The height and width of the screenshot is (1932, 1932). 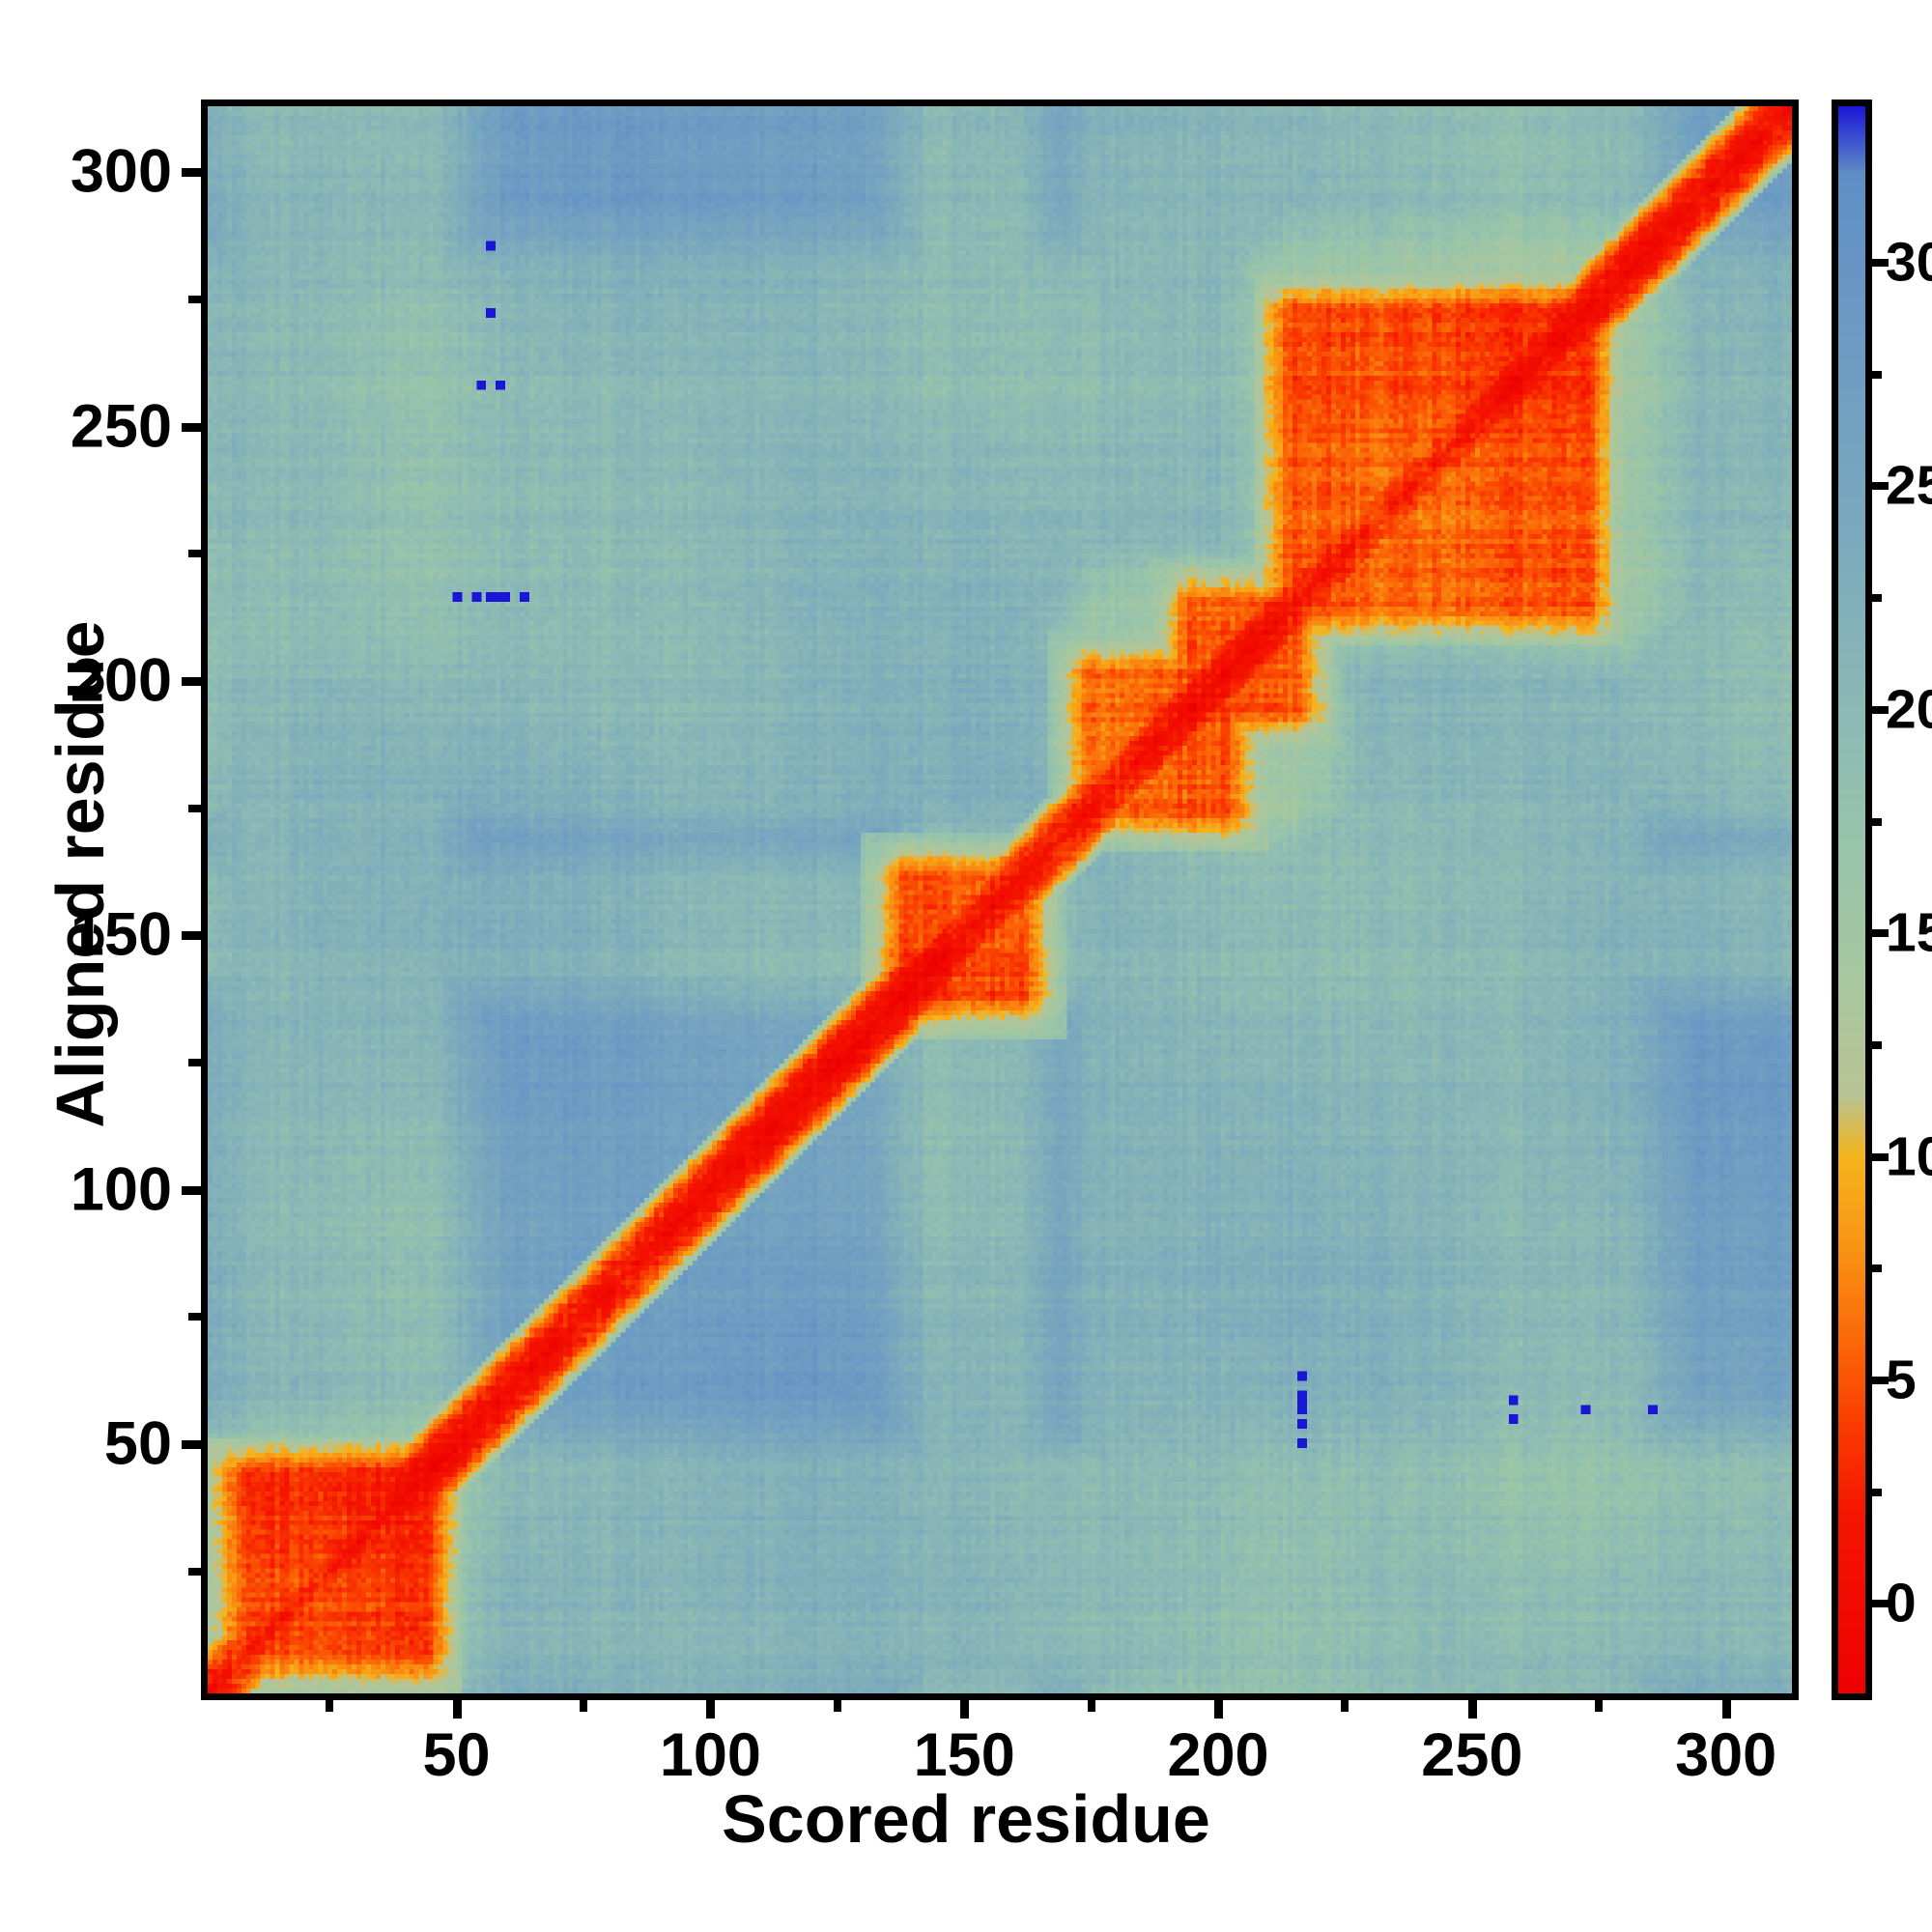 What do you see at coordinates (80, 874) in the screenshot?
I see `y-axis-title: Aligned residue` at bounding box center [80, 874].